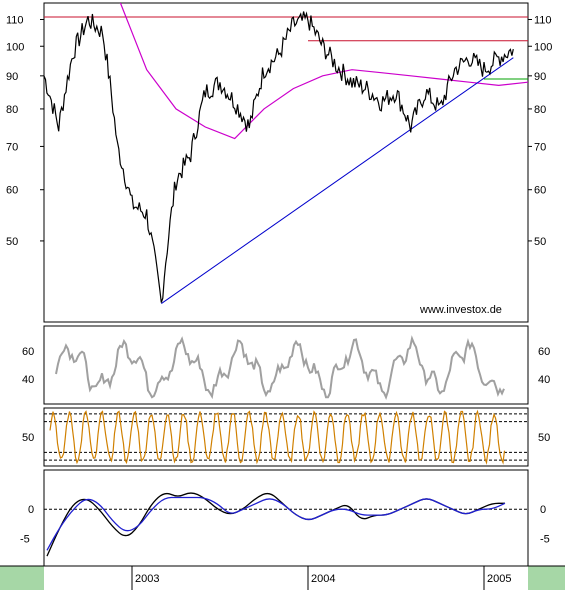  Describe the element at coordinates (544, 352) in the screenshot. I see `osc1-ytick-right: 60` at that location.